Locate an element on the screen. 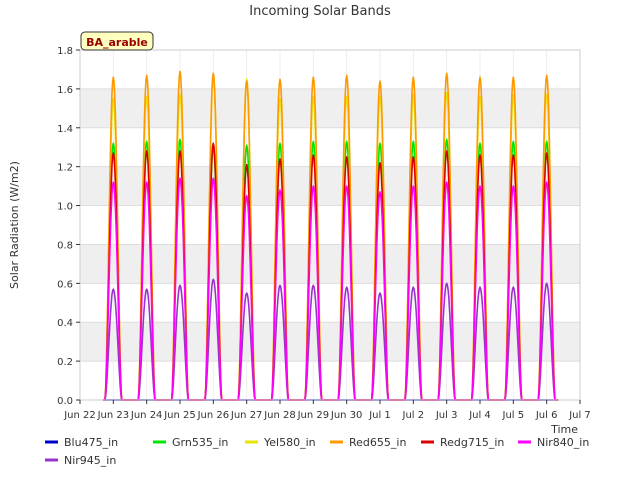 The height and width of the screenshot is (480, 640). y-tick-label: 0.0 is located at coordinates (65, 401).